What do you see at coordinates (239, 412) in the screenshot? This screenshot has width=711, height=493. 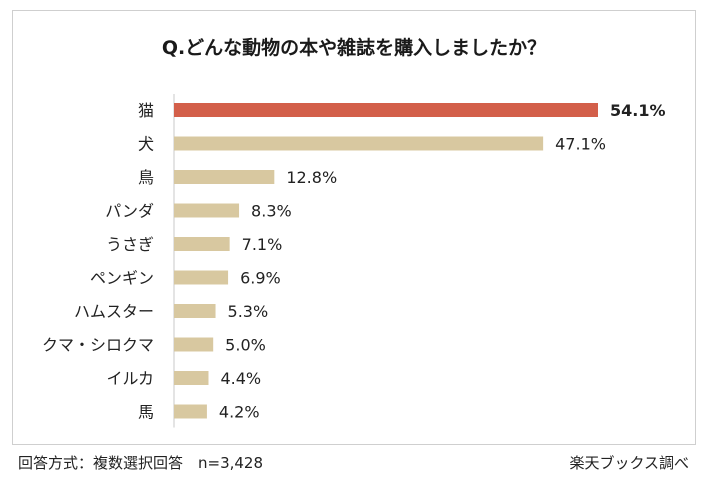 I see `value-label-9: 4.2%` at bounding box center [239, 412].